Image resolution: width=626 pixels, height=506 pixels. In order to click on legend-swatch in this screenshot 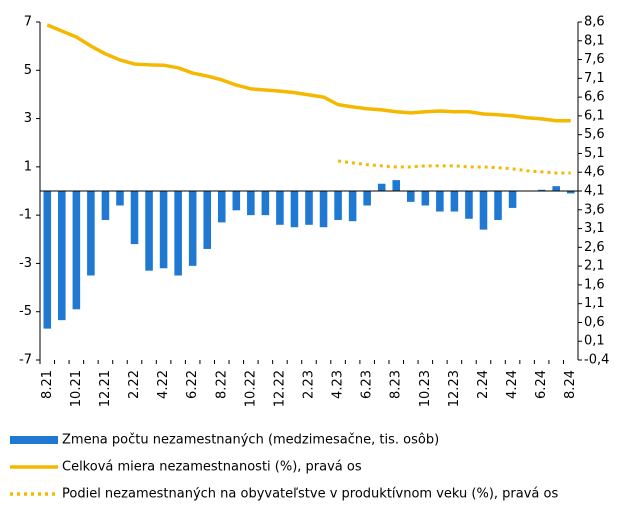, I will do `click(34, 440)`.